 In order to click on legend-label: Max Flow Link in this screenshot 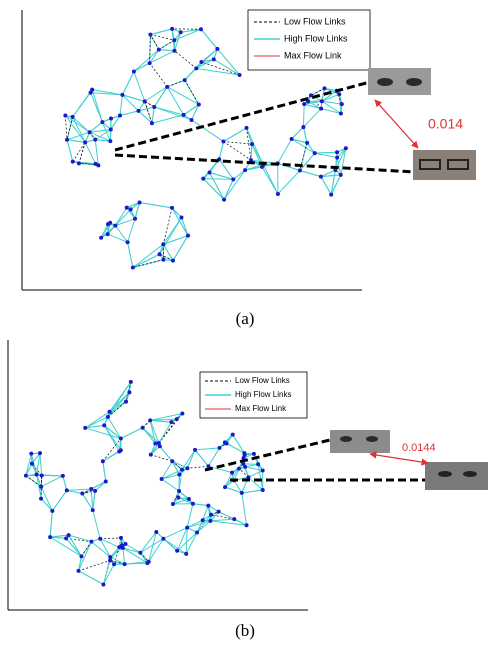, I will do `click(313, 55)`.